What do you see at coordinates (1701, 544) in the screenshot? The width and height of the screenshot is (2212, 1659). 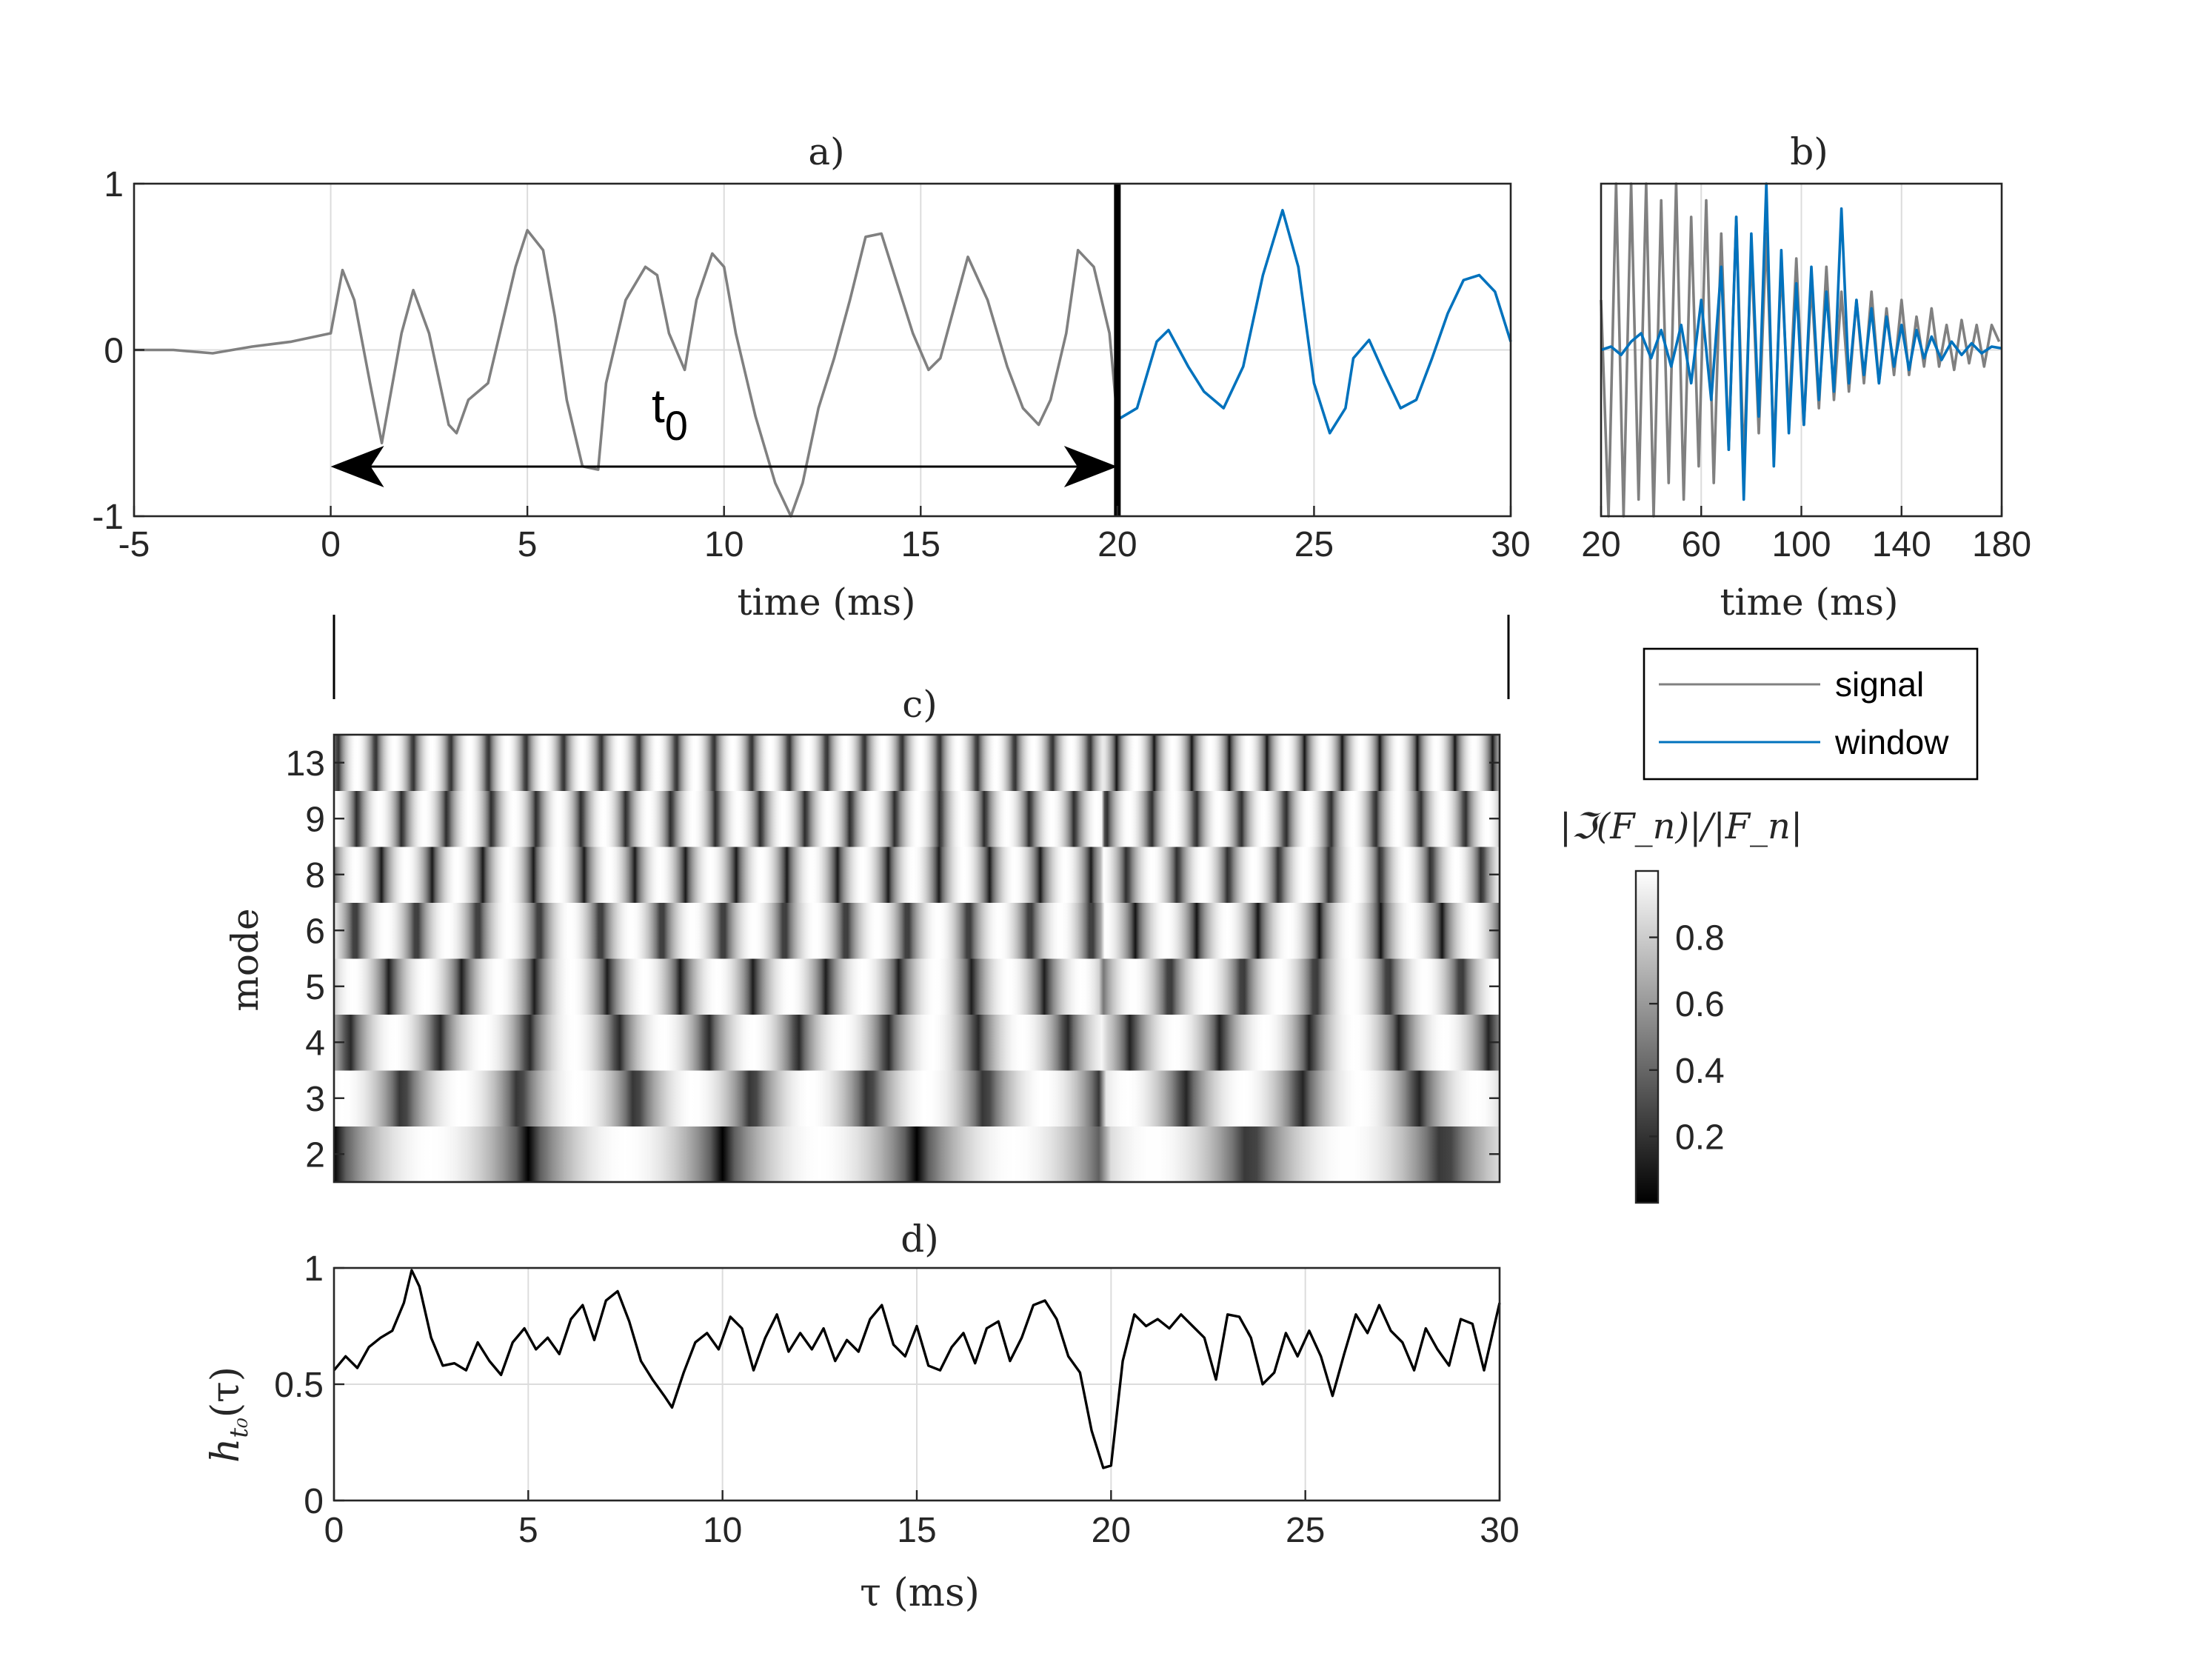 I see `panel-b-xtick-label: 60` at bounding box center [1701, 544].